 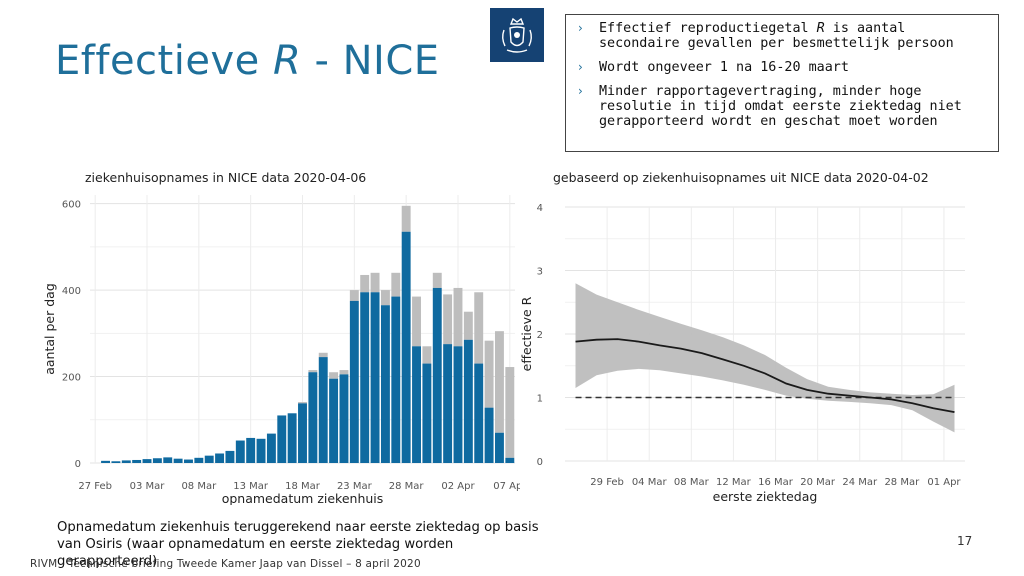 What do you see at coordinates (303, 486) in the screenshot?
I see `x-tick-label: 18 Mar` at bounding box center [303, 486].